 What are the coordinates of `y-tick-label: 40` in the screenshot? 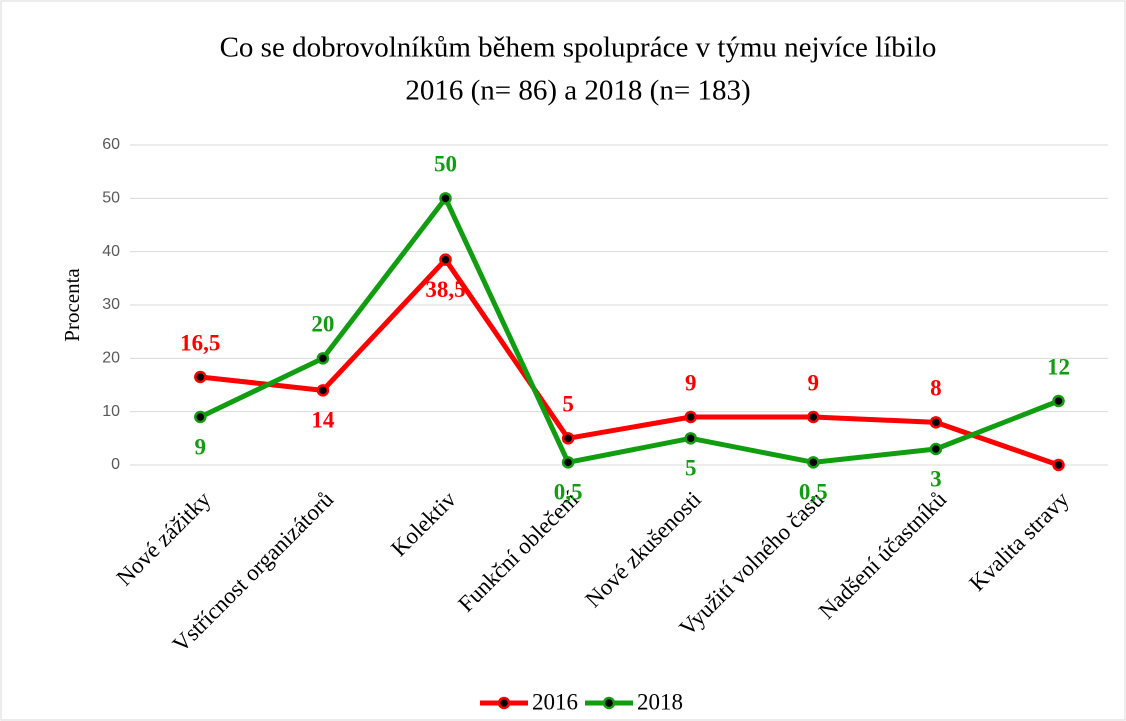 It's located at (111, 251).